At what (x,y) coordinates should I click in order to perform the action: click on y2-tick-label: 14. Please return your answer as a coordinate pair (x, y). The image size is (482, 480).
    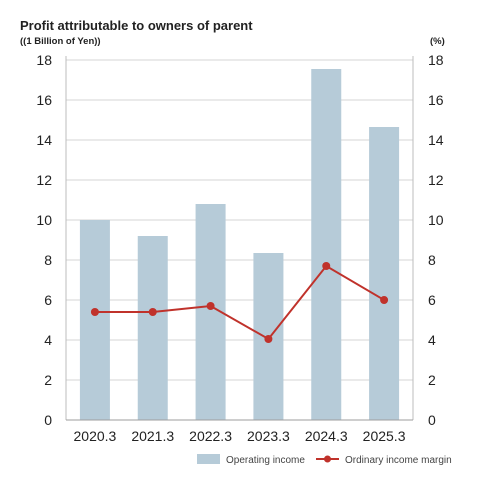
    Looking at the image, I should click on (436, 140).